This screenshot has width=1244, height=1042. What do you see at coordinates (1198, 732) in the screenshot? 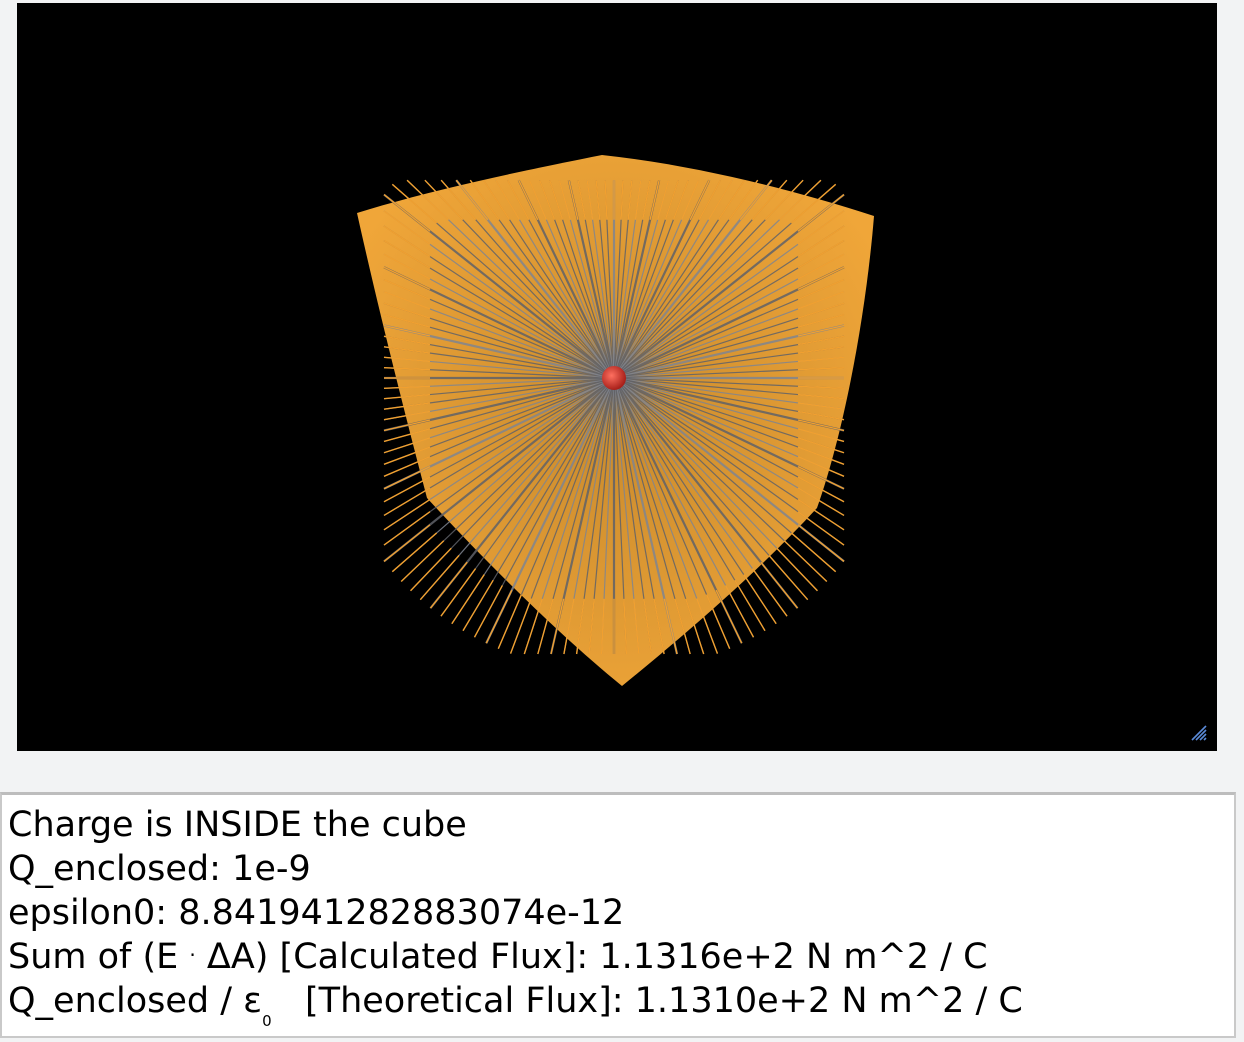
I see `resize-grip-icon` at bounding box center [1198, 732].